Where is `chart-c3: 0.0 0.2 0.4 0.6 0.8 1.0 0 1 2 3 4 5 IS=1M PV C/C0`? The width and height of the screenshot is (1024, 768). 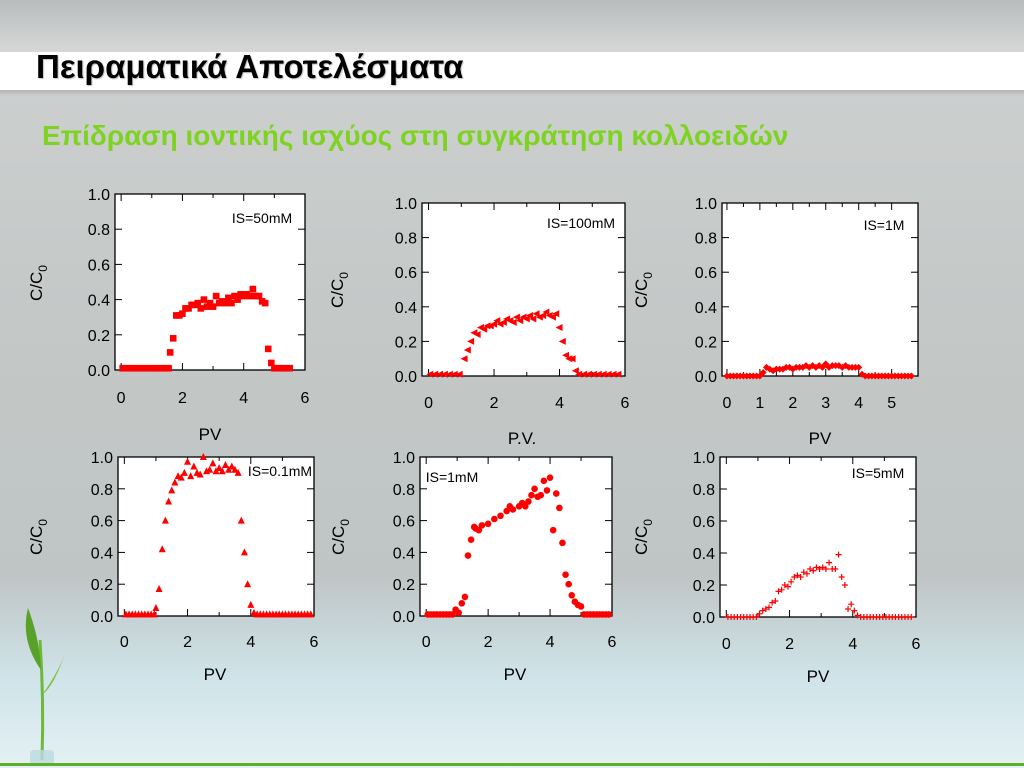 chart-c3: 0.0 0.2 0.4 0.6 0.8 1.0 0 1 2 3 4 5 IS=1M PV C/C0 is located at coordinates (775, 322).